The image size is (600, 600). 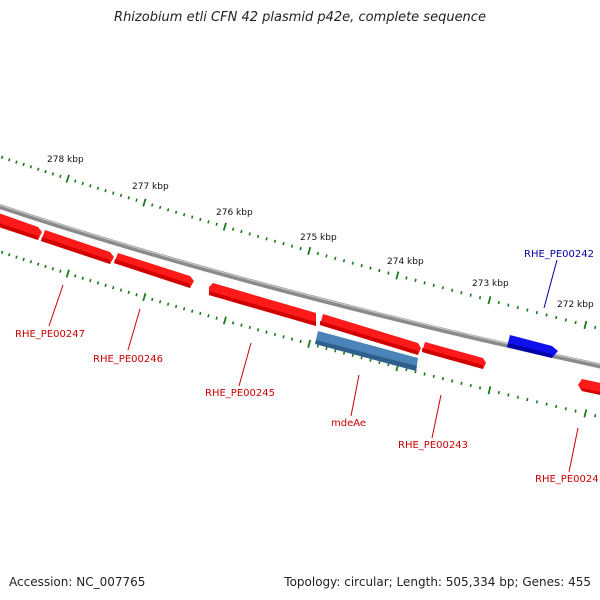 What do you see at coordinates (128, 359) in the screenshot?
I see `label-rhe-pe00246: RHE_PE00246` at bounding box center [128, 359].